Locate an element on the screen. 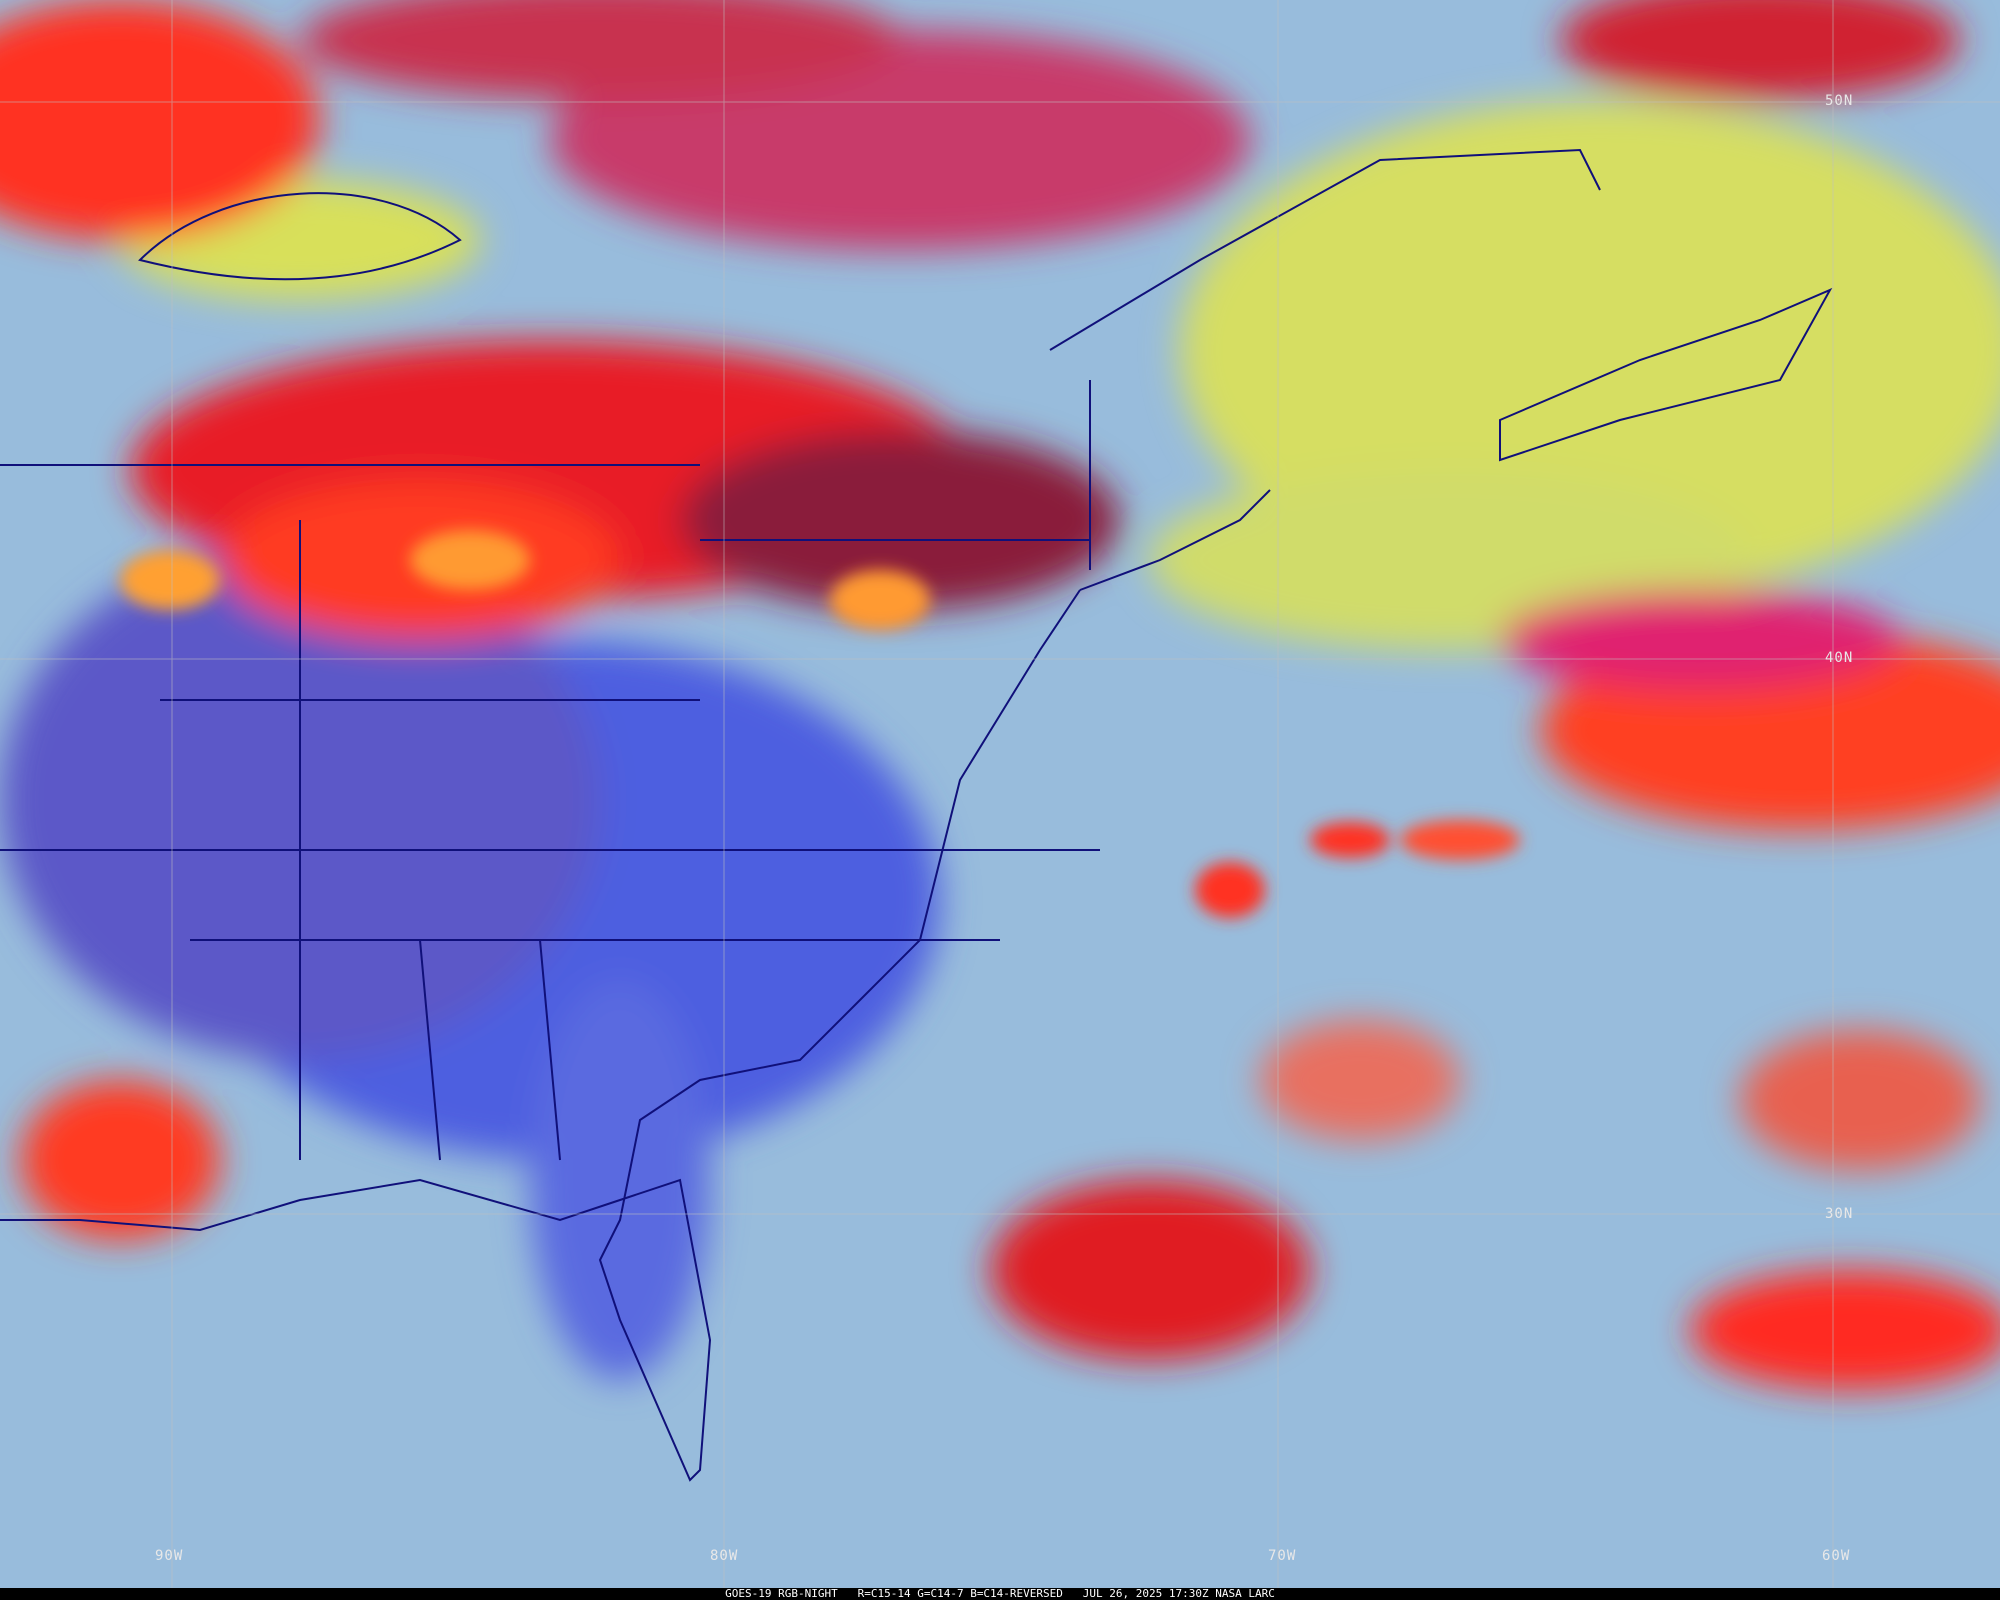 The width and height of the screenshot is (2000, 1600). longitude-label-80w: 80W is located at coordinates (724, 1556).